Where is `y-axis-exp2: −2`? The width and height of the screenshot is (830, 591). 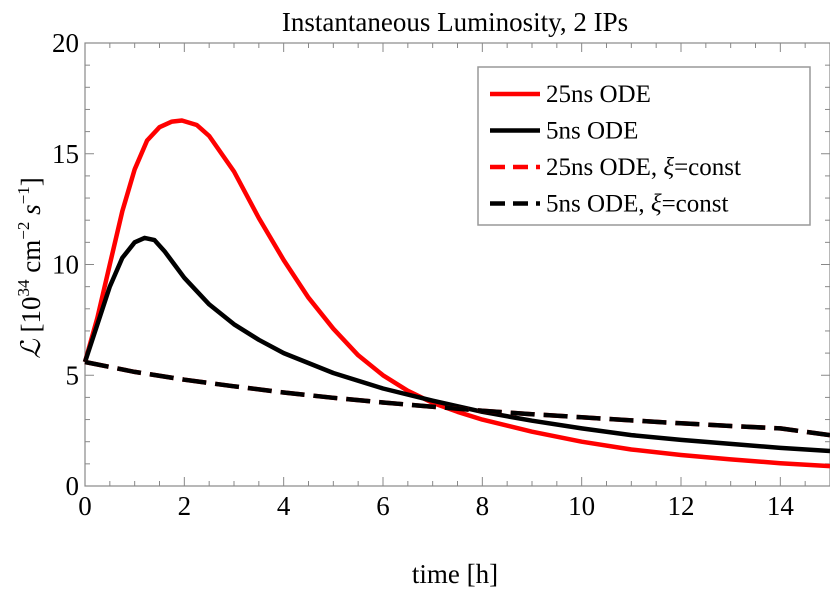
y-axis-exp2: −2 is located at coordinates (23, 231).